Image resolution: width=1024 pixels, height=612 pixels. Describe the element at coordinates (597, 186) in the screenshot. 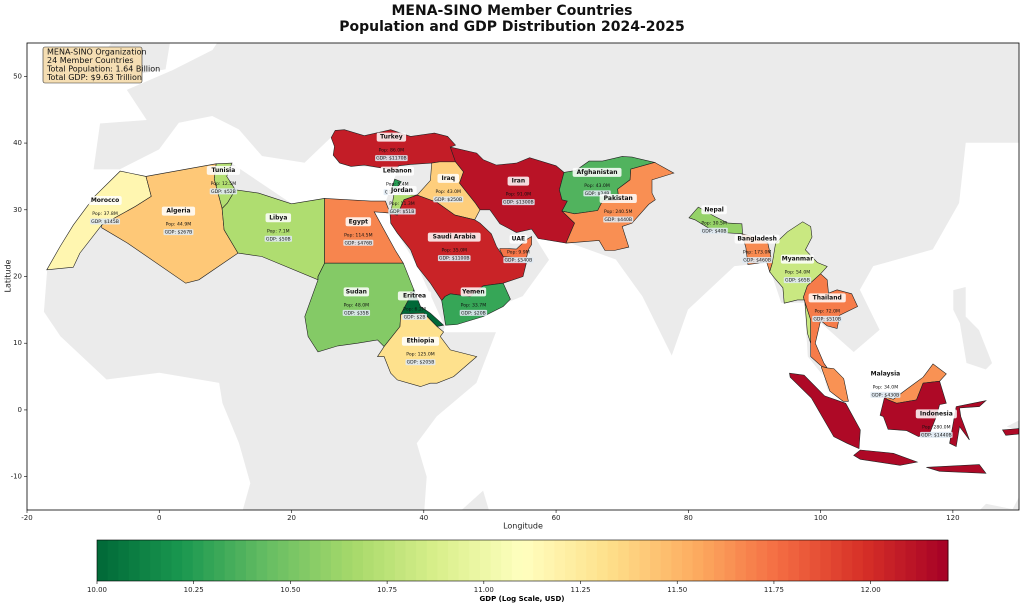

I see `population-label: Pop: 43.0M` at that location.